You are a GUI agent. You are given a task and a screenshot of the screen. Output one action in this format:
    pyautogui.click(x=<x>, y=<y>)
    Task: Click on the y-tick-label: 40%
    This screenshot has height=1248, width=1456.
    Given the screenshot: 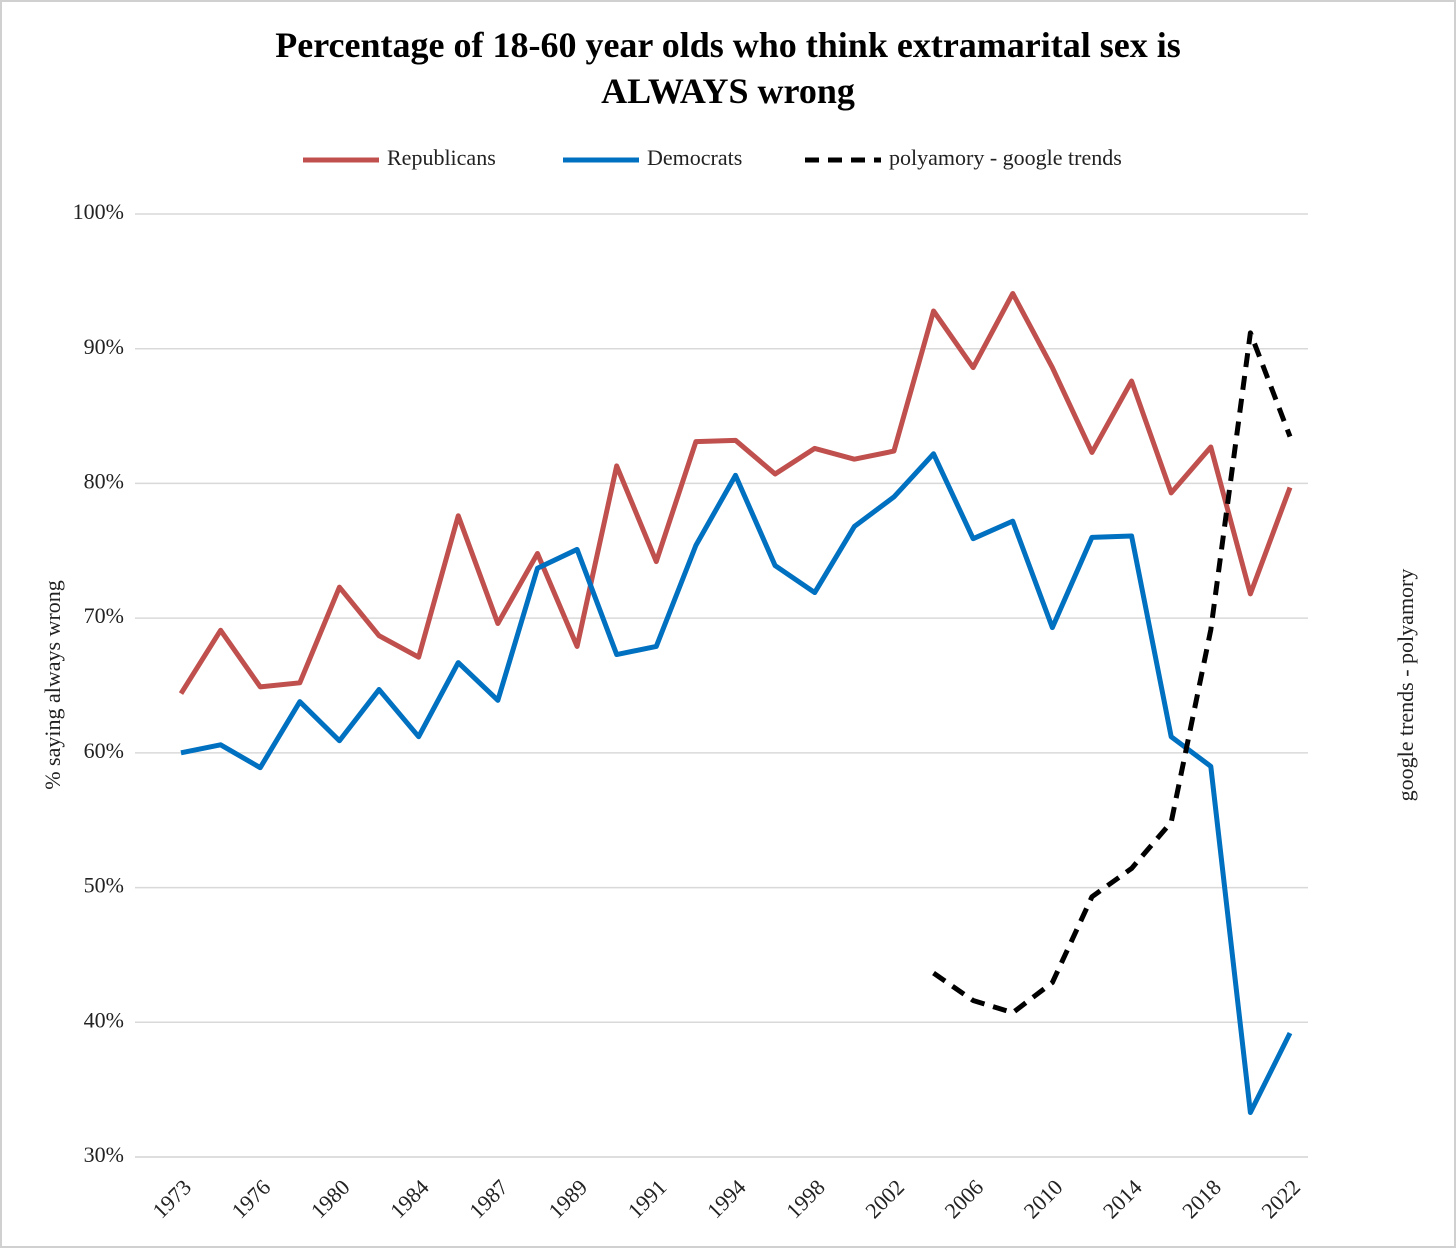 What is the action you would take?
    pyautogui.click(x=104, y=1019)
    